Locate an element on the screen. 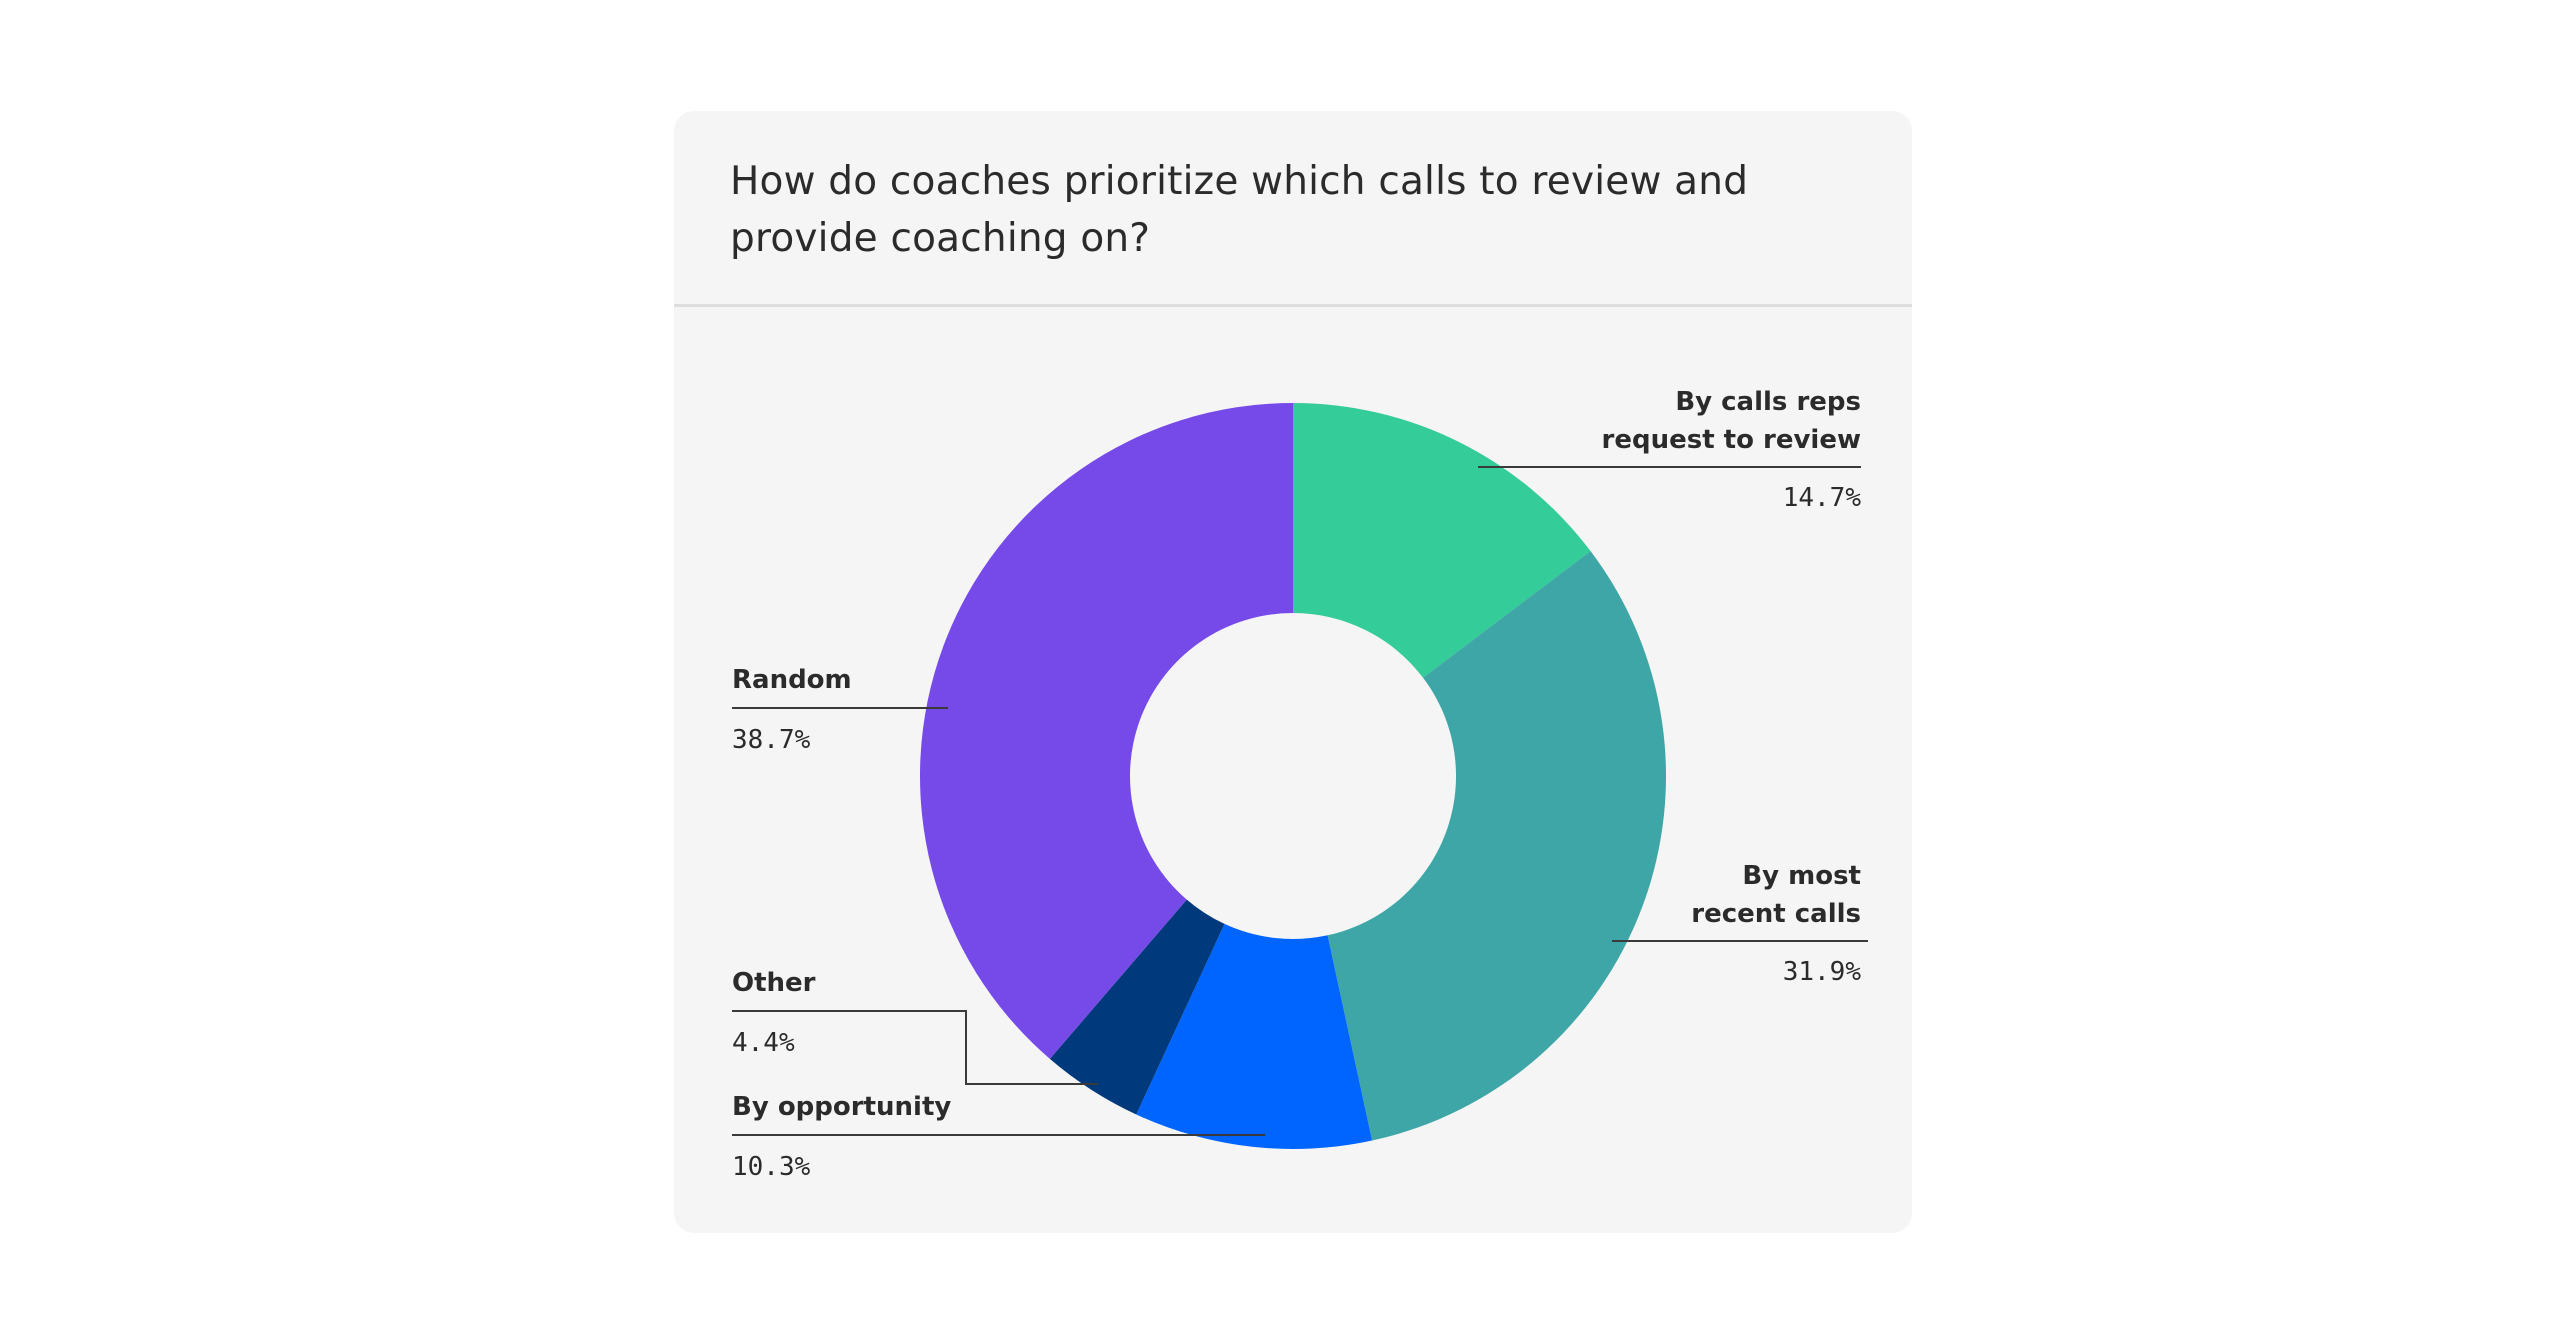 Image resolution: width=2560 pixels, height=1330 pixels. slice-label-by-most-recent-calls: recent calls is located at coordinates (1776, 914).